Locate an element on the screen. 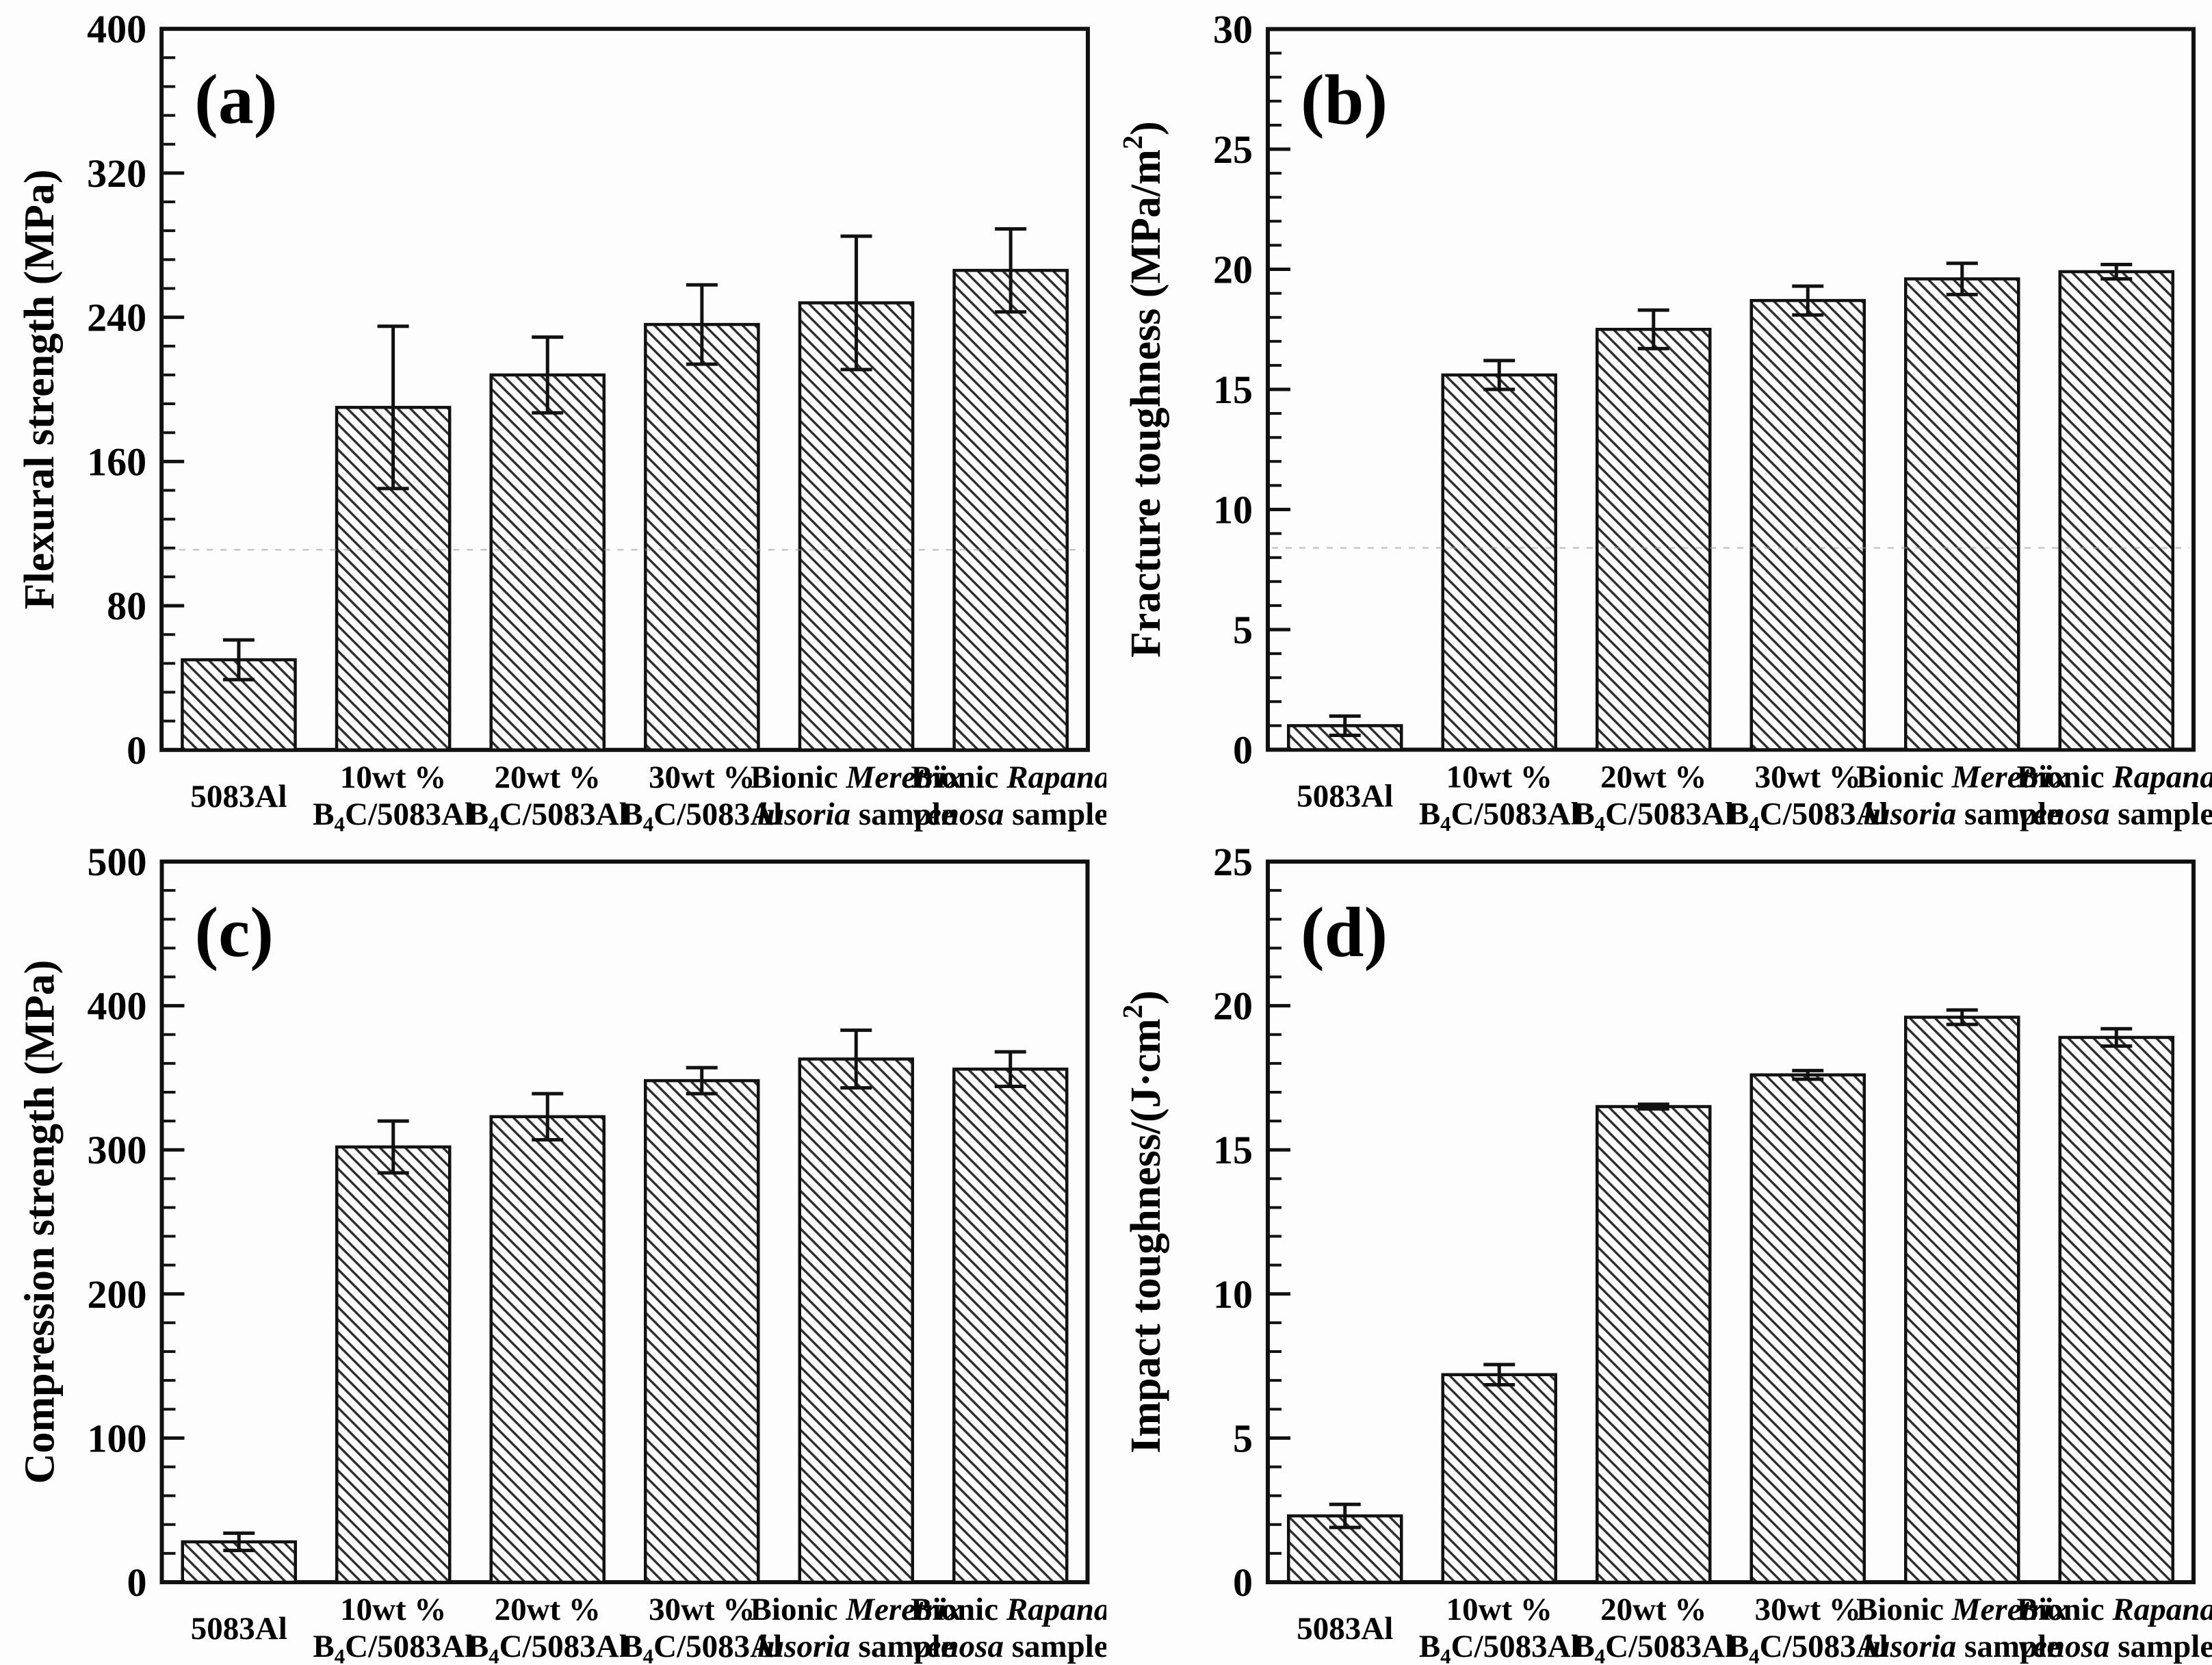 The height and width of the screenshot is (1665, 2212). y-axis-label-d: Impact toughness/(J·cm2) is located at coordinates (1143, 1222).